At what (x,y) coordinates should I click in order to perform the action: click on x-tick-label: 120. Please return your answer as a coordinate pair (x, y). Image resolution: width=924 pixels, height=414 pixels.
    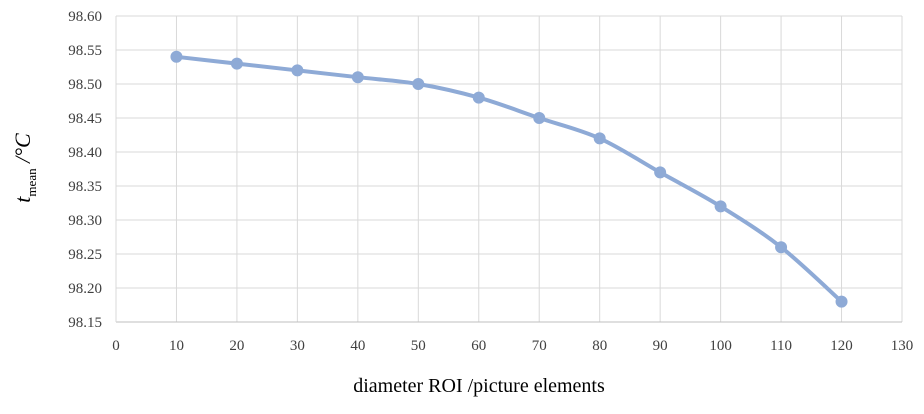
    Looking at the image, I should click on (841, 346).